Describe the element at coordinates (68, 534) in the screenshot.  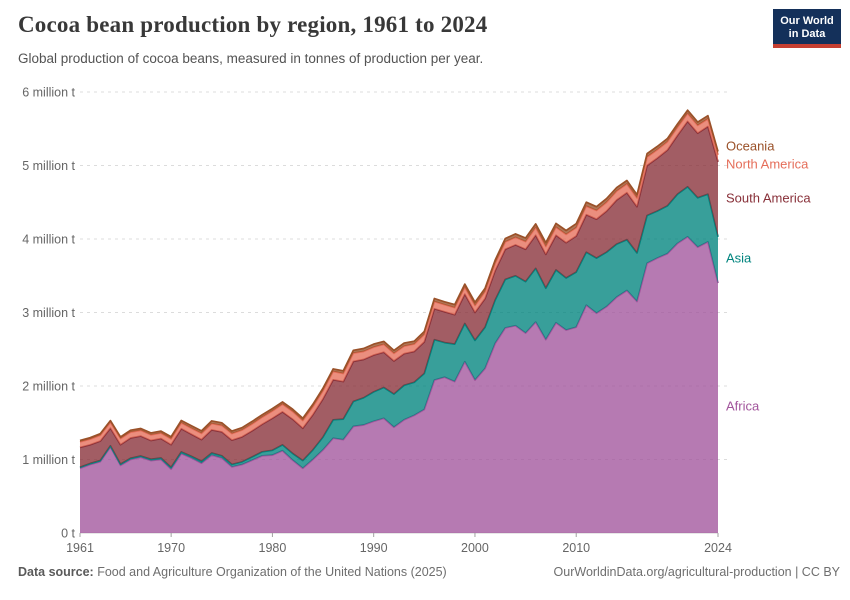
I see `y-axis-label: 0 t` at that location.